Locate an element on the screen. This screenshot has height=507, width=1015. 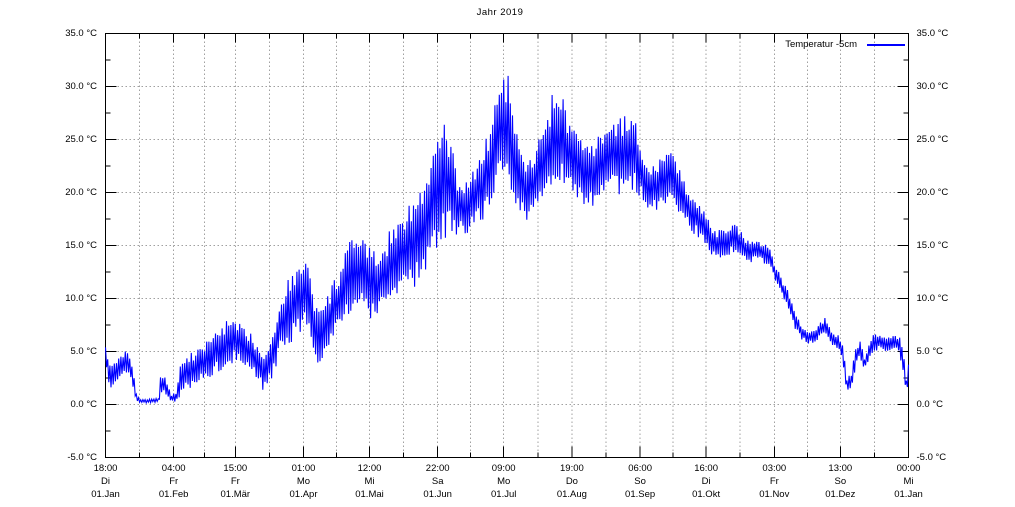
x-axis-tick-group: 04:00 Fr 01.Feb is located at coordinates (174, 481).